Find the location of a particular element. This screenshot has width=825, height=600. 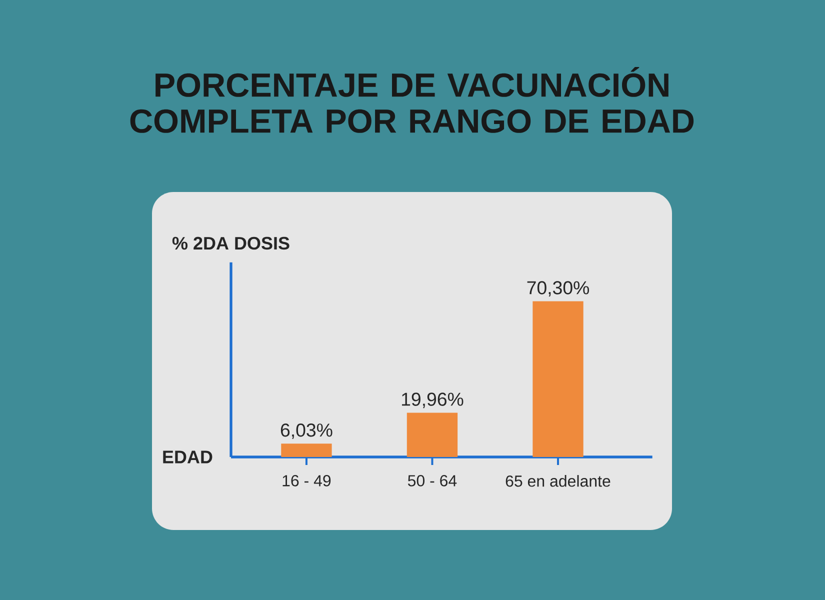

x-axis-title: EDAD is located at coordinates (187, 457).